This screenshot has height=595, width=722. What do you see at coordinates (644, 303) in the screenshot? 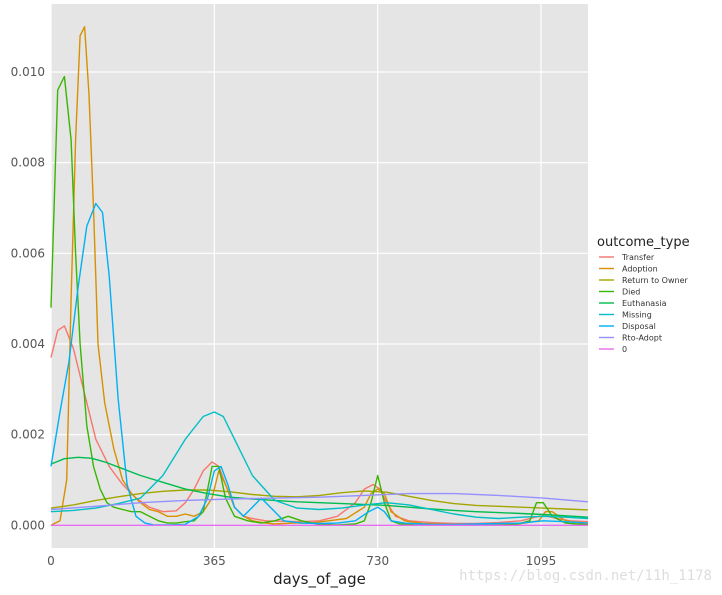
I see `legend-item-label: Euthanasia` at bounding box center [644, 303].